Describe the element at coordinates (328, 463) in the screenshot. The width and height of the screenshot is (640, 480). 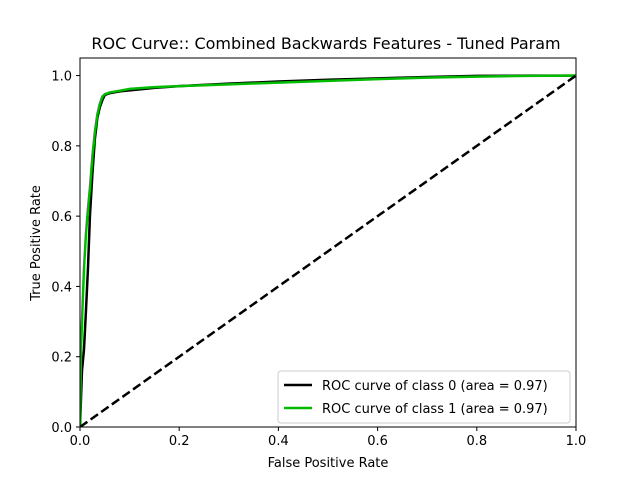
I see `x-axis-label: False Positive Rate` at that location.